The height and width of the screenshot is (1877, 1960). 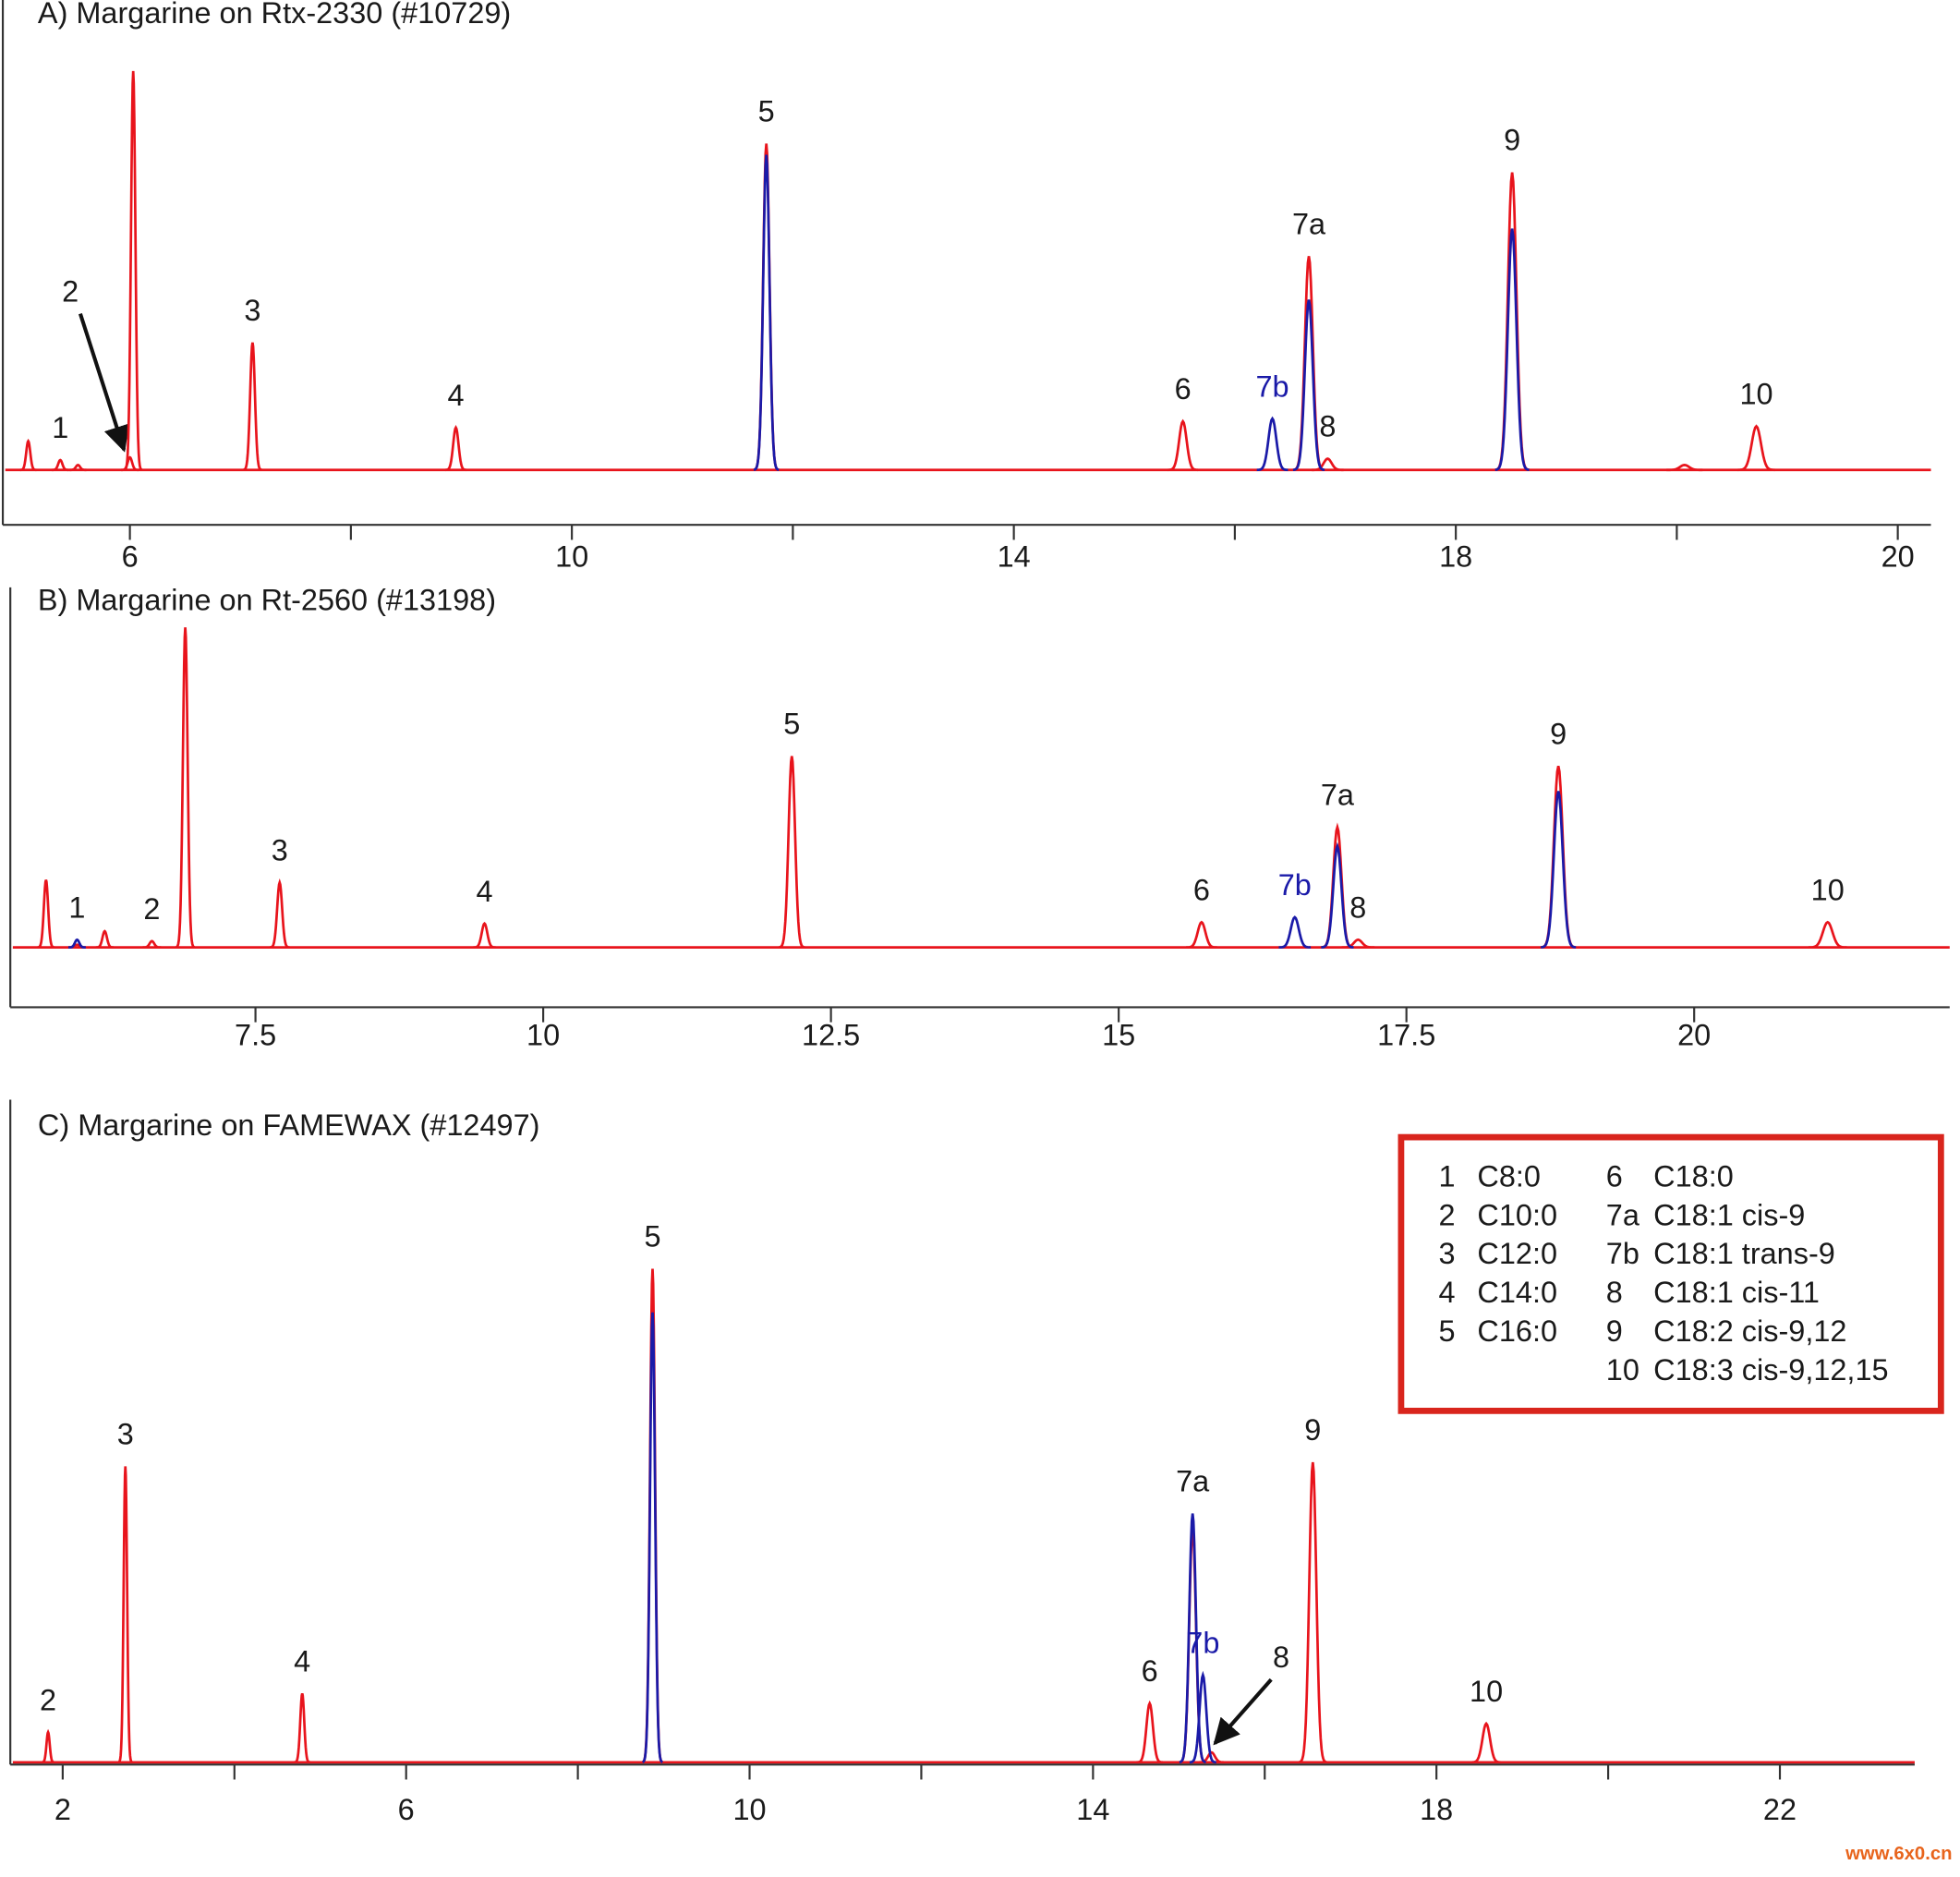 I want to click on x-tick-label: 2, so click(x=63, y=1810).